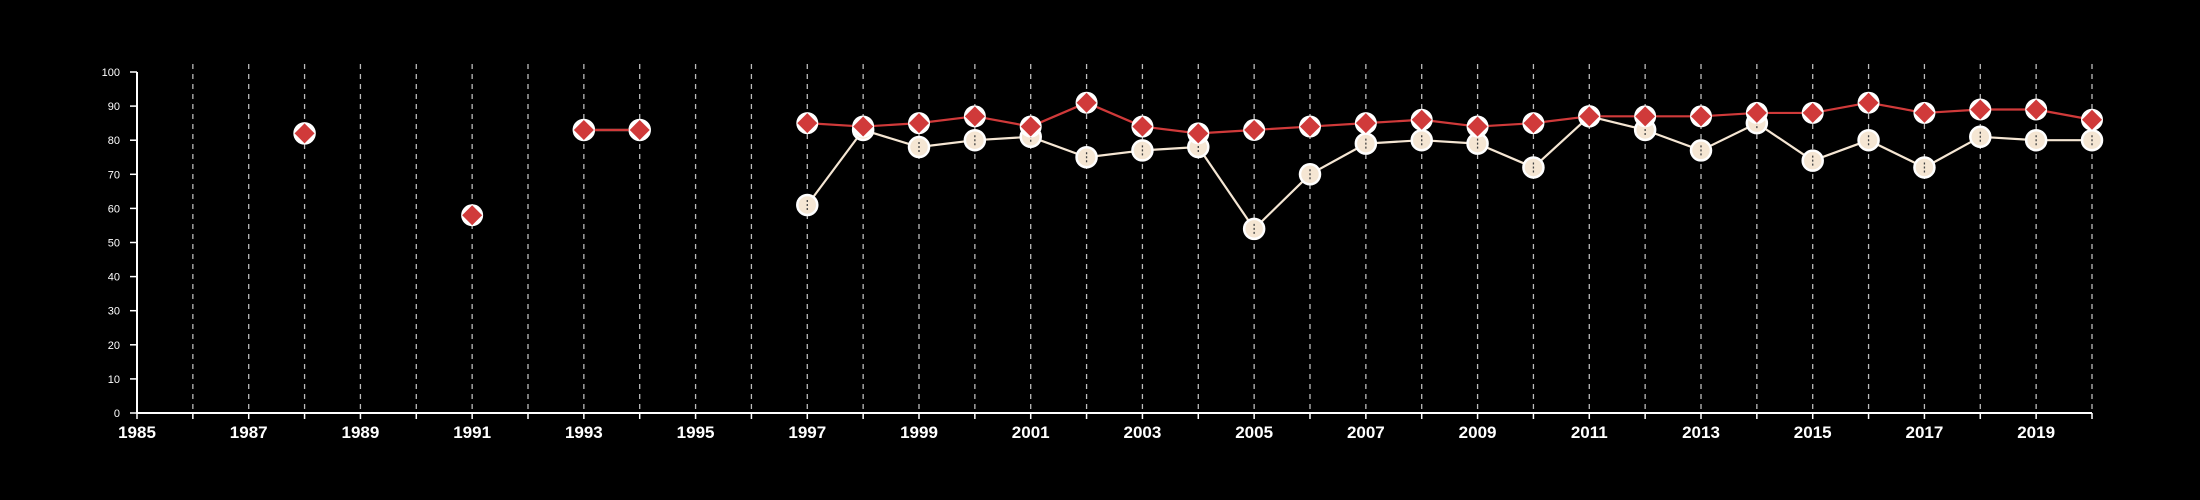  I want to click on x-tick-label: 2015, so click(1813, 432).